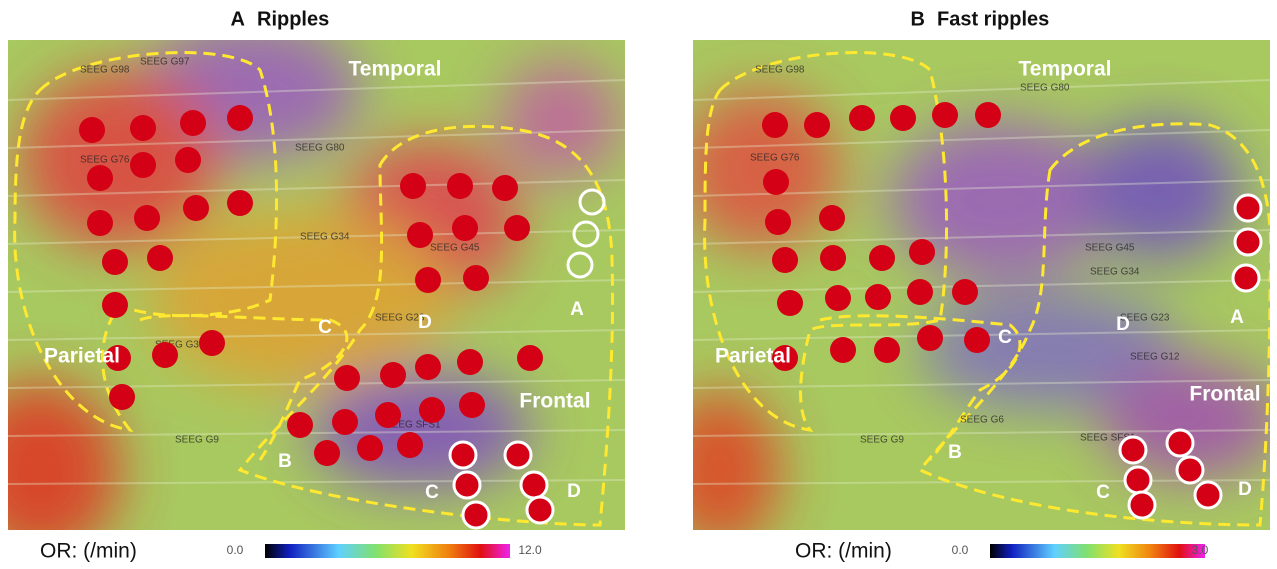 This screenshot has height=569, width=1277. What do you see at coordinates (395, 69) in the screenshot?
I see `region-label: Temporal` at bounding box center [395, 69].